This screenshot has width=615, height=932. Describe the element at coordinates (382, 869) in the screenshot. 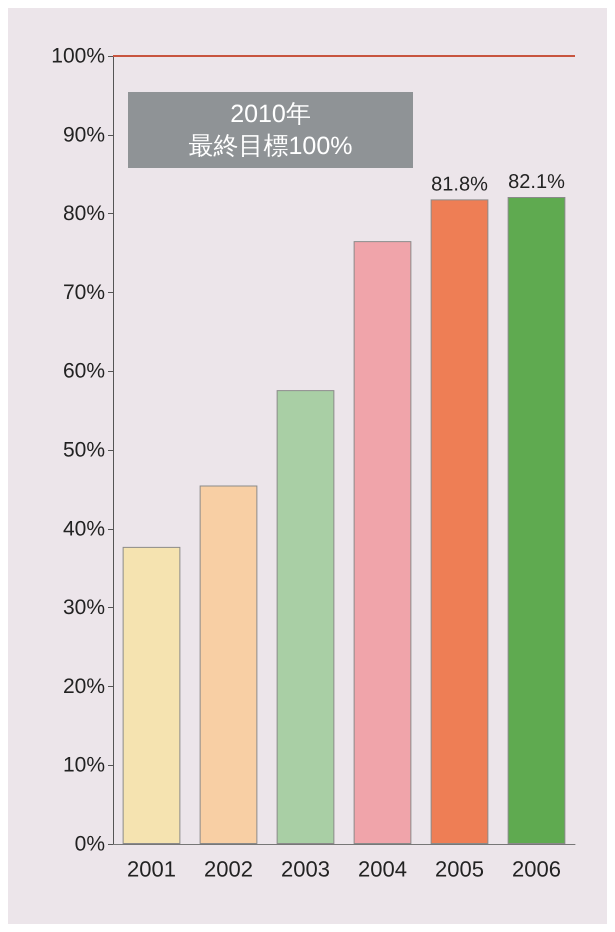

I see `x-tick-label: 2004` at that location.